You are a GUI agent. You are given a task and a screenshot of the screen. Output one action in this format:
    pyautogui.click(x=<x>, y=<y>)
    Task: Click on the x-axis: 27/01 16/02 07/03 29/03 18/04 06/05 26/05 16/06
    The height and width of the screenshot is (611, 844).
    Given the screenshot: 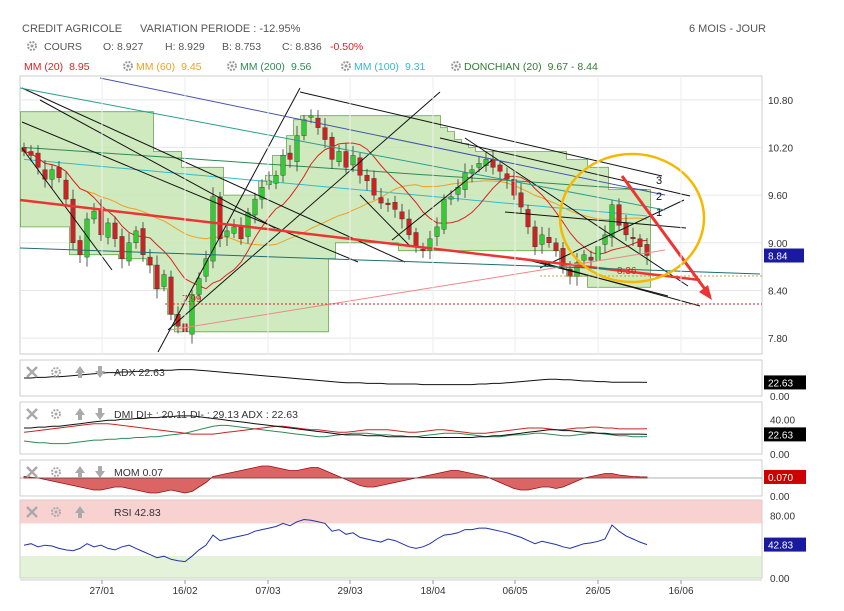 What is the action you would take?
    pyautogui.click(x=391, y=588)
    